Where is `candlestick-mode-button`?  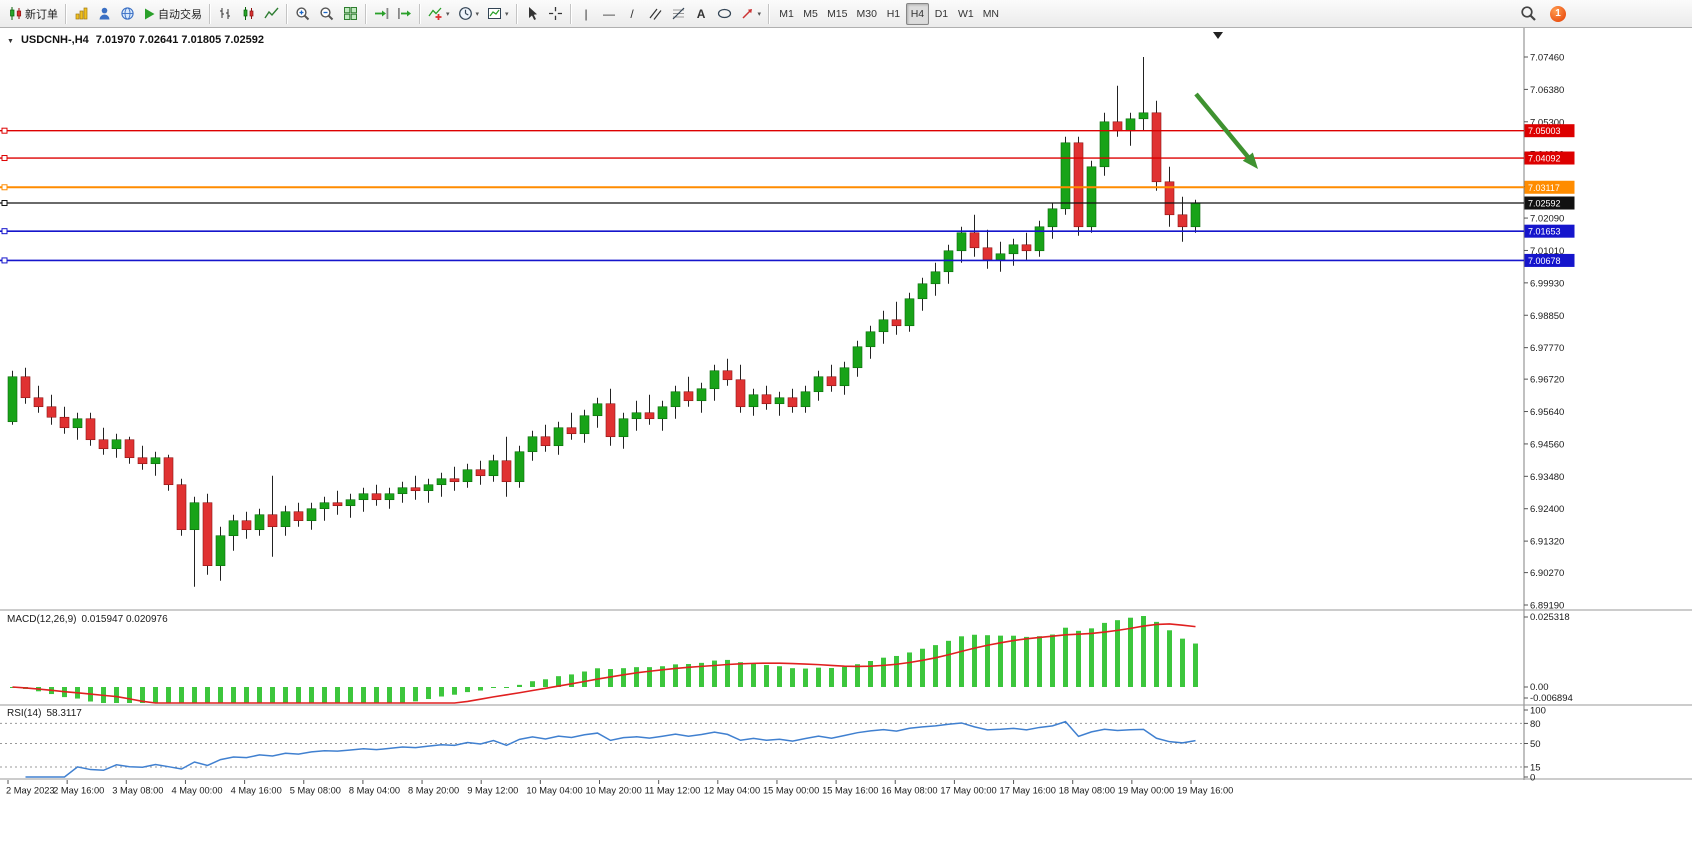
candlestick-mode-button is located at coordinates (248, 14).